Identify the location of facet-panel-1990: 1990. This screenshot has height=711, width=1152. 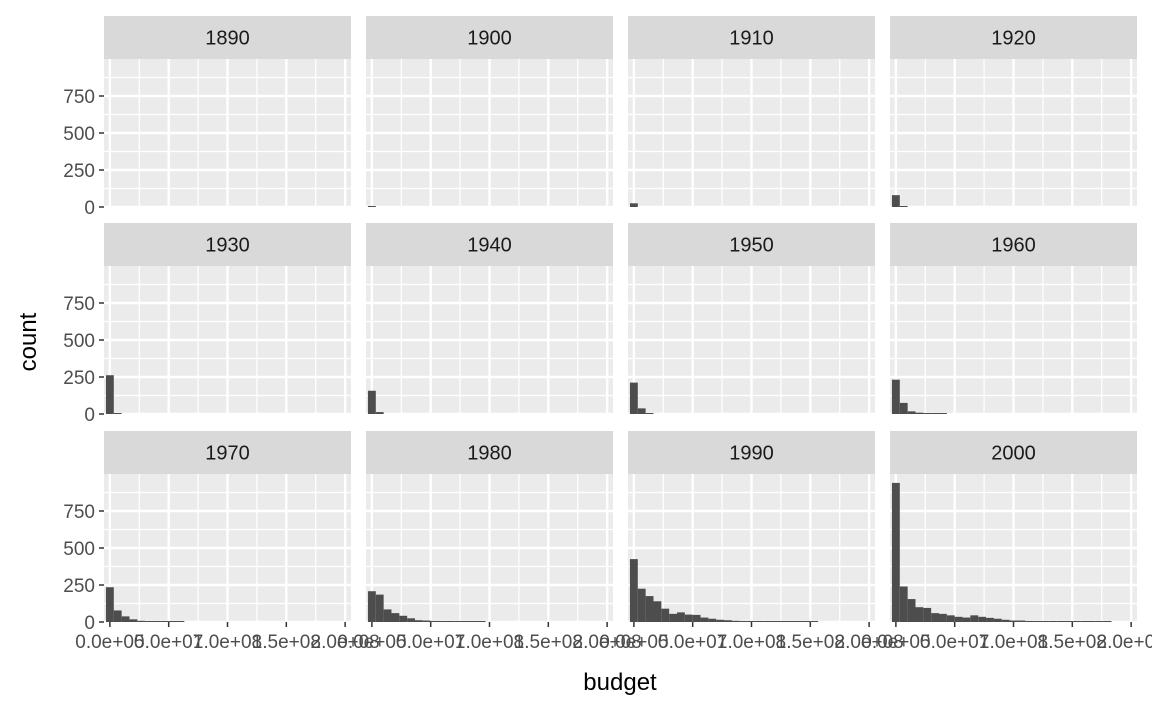
(751, 527).